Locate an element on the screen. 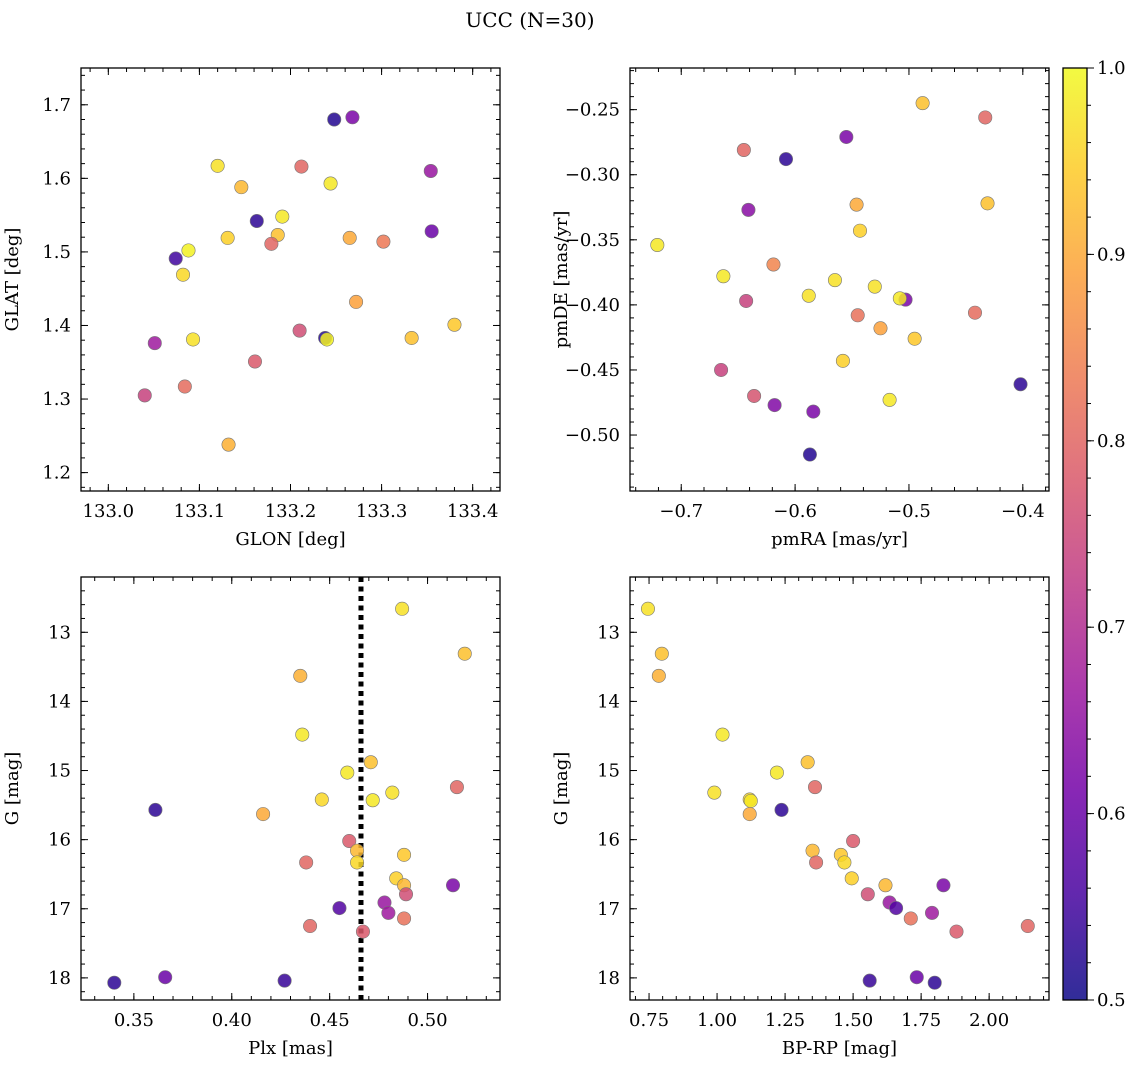  ytick-label-pmra-pmde-3: −0.35 is located at coordinates (592, 240).